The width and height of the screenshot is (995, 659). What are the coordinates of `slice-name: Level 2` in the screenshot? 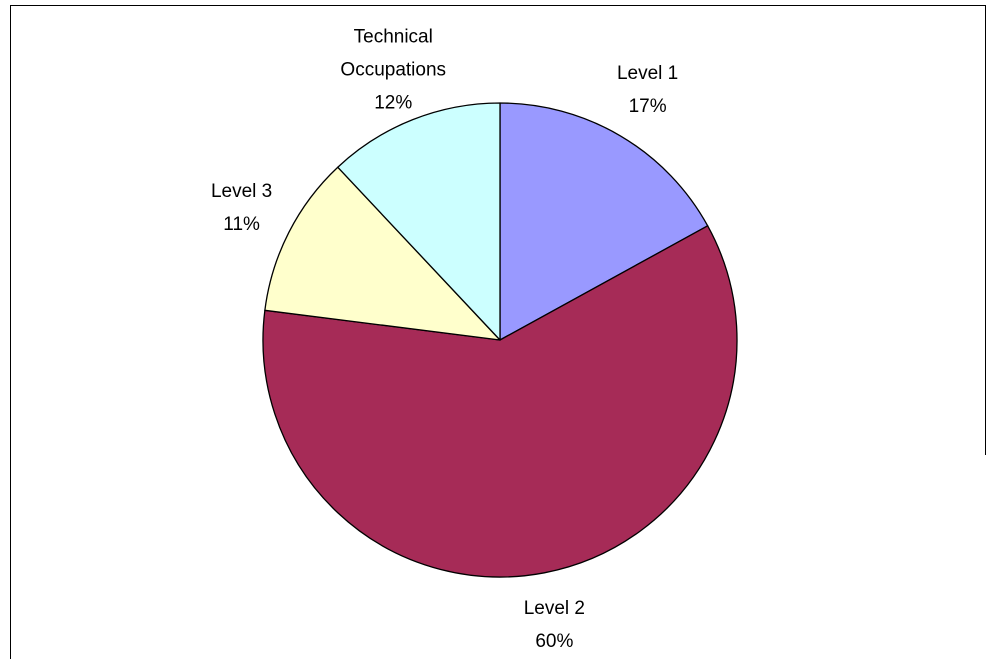 It's located at (554, 608).